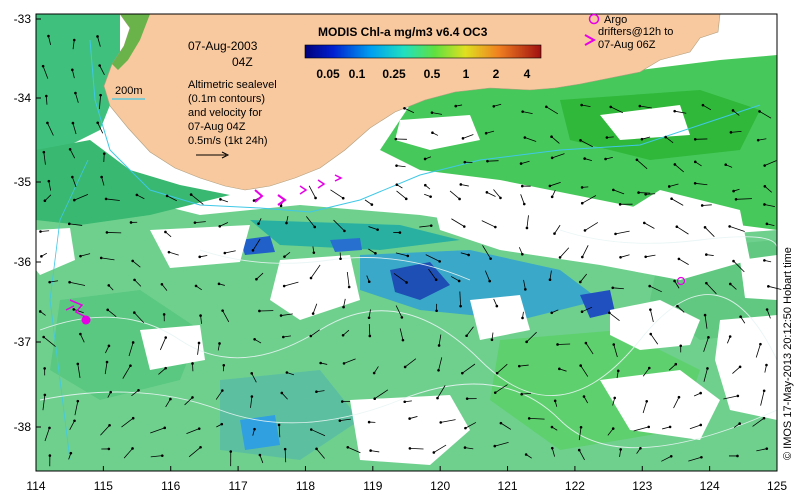 The image size is (800, 500). Describe the element at coordinates (103, 486) in the screenshot. I see `x-tick-label: 115` at that location.